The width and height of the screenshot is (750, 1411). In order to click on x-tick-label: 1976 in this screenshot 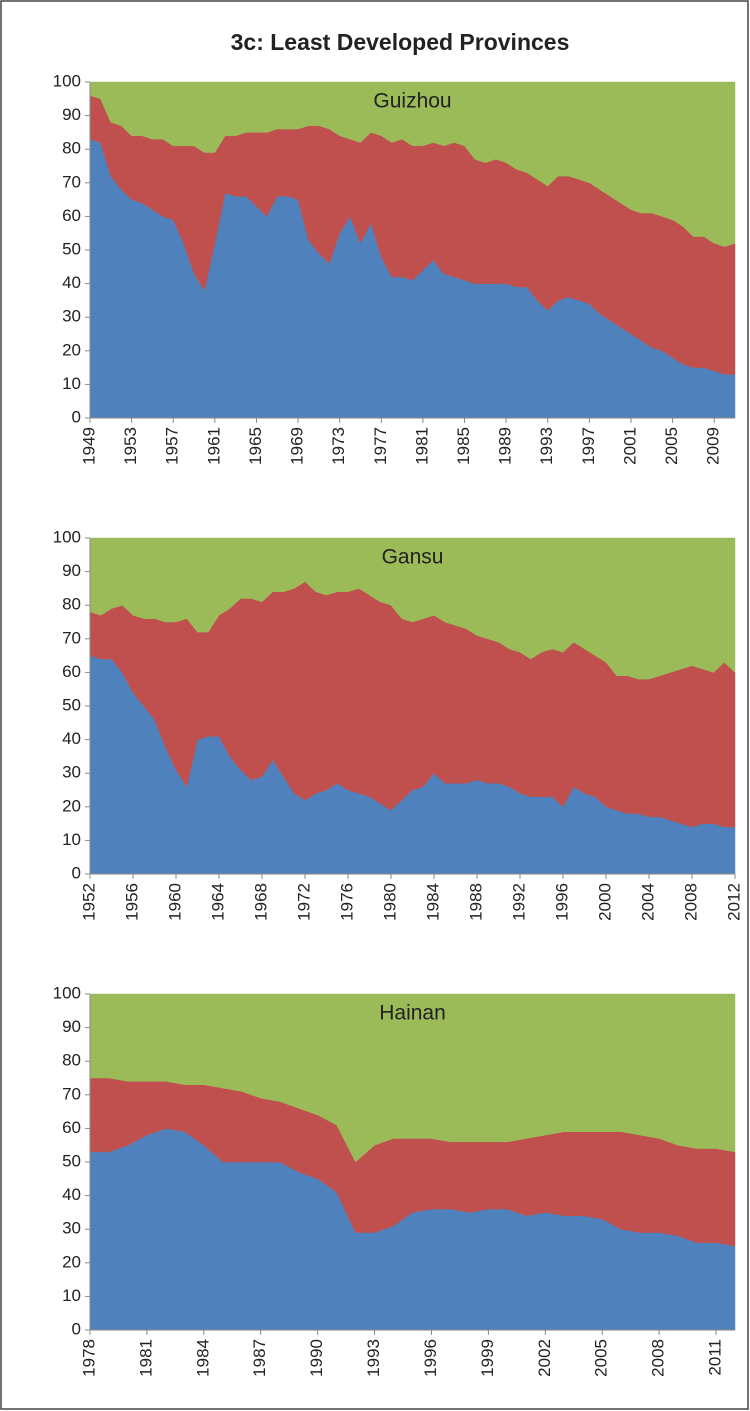, I will do `click(346, 902)`.